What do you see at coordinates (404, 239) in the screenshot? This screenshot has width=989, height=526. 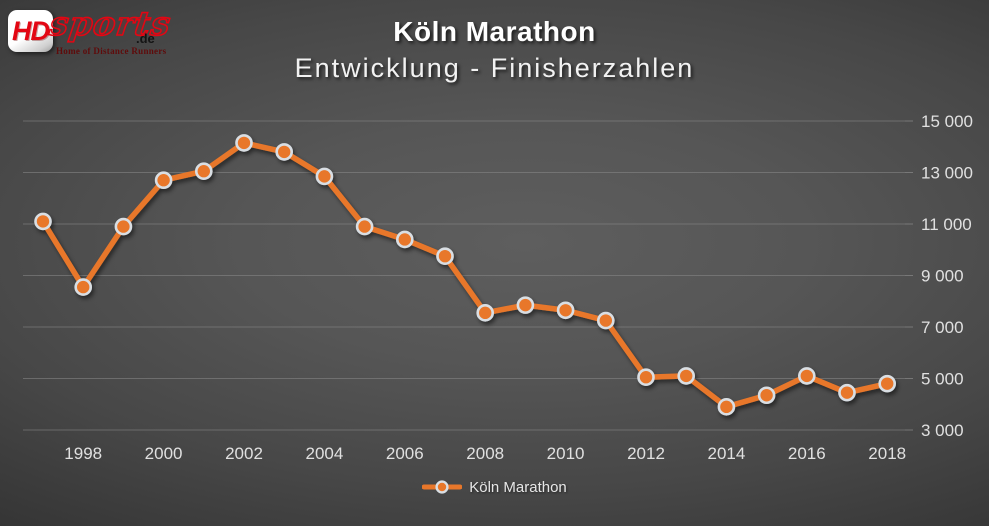 I see `data-point-2006` at bounding box center [404, 239].